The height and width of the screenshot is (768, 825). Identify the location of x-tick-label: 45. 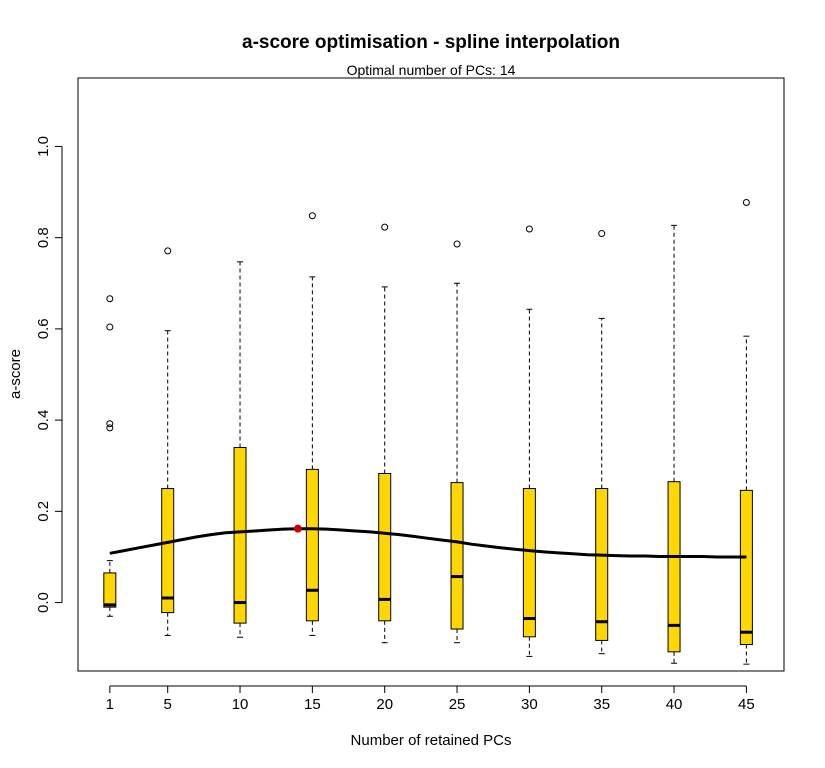
(746, 704).